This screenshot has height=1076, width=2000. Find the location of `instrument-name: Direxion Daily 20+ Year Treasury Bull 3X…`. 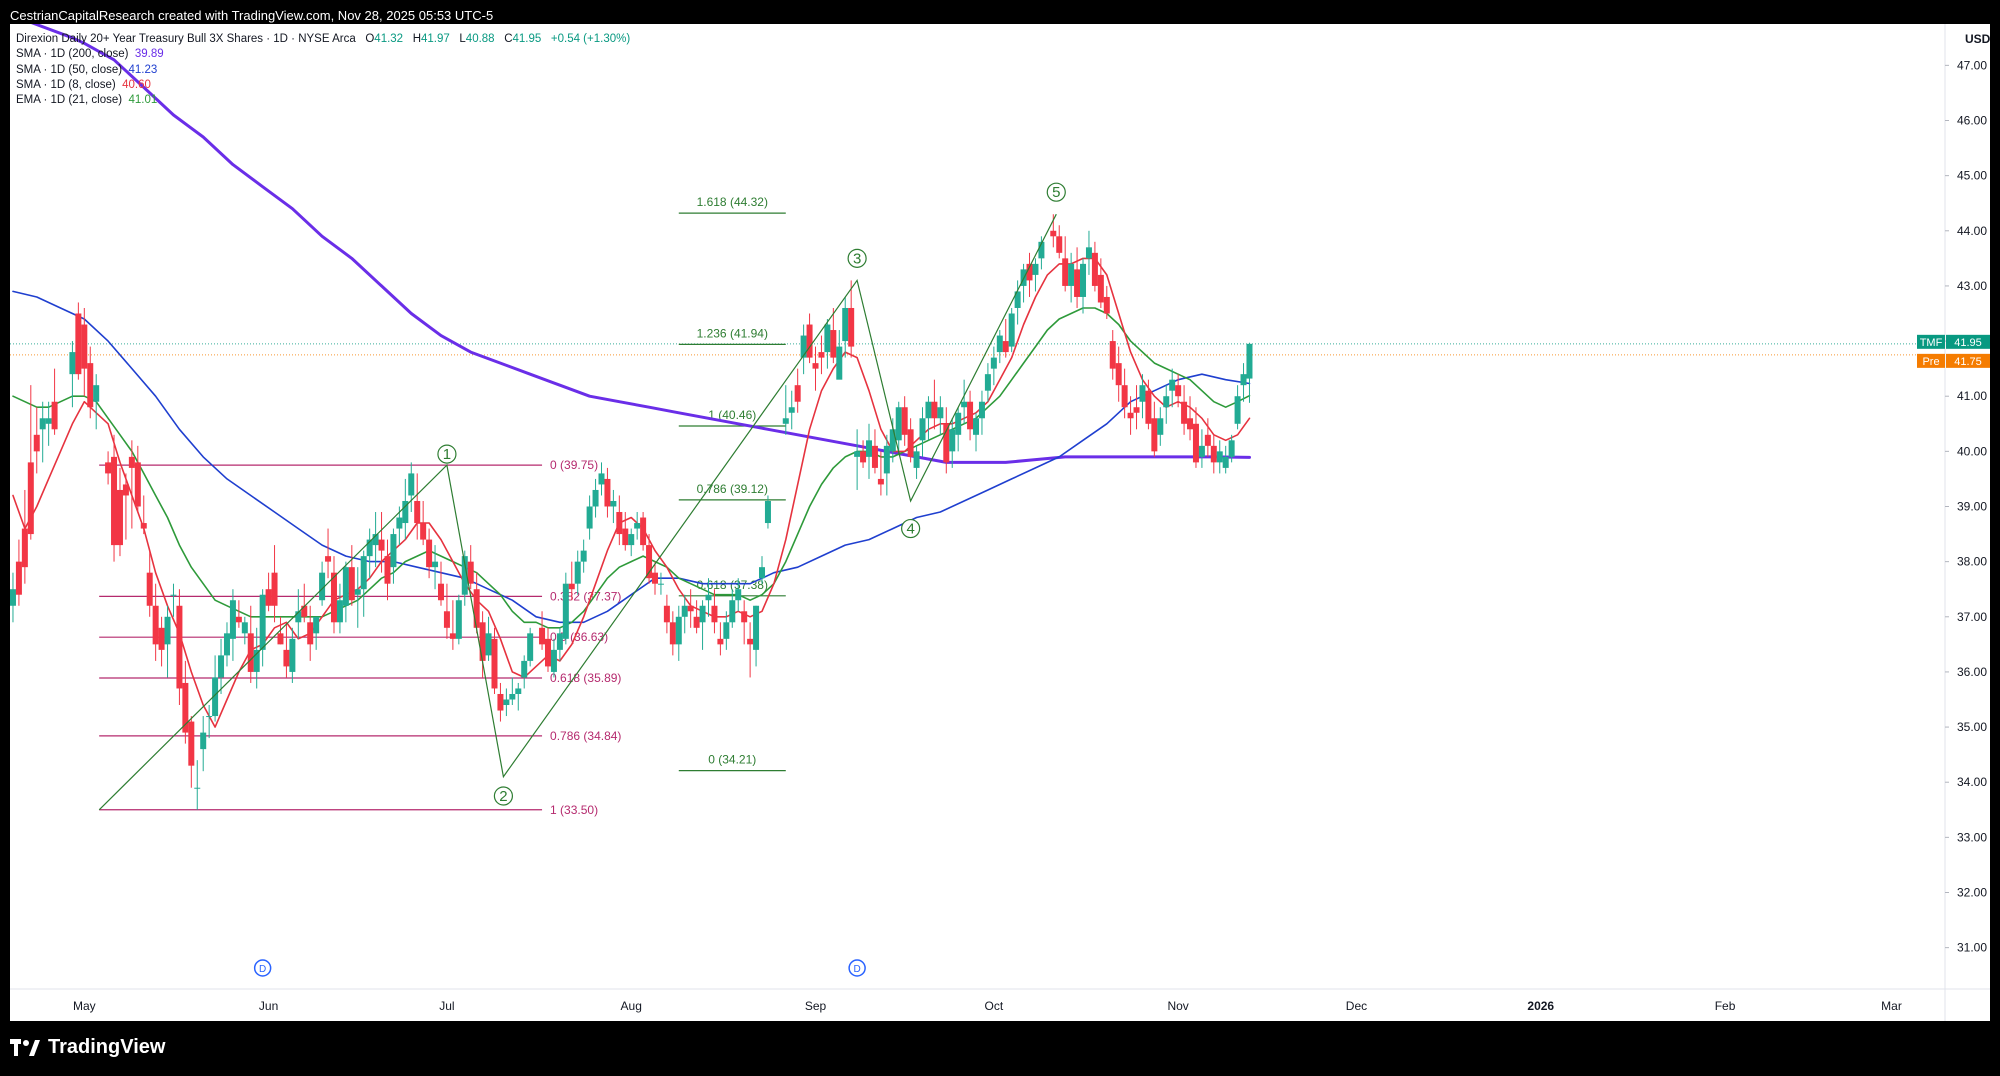

instrument-name: Direxion Daily 20+ Year Treasury Bull 3X… is located at coordinates (186, 39).